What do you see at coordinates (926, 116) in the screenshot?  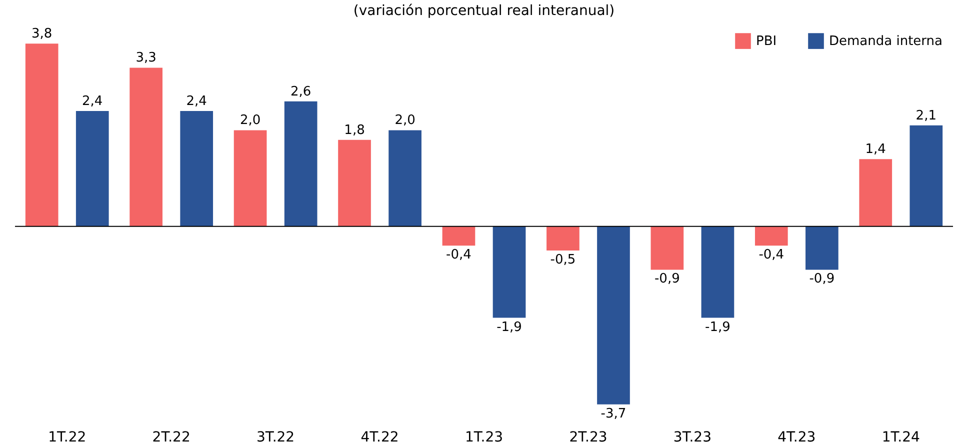 I see `data-label: 2,1` at bounding box center [926, 116].